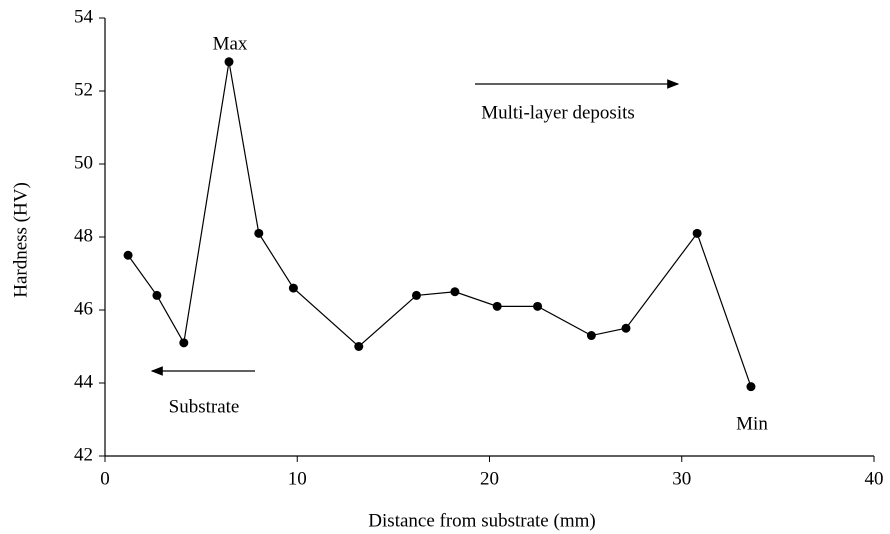 This screenshot has height=534, width=890. I want to click on y-tick-label: 48, so click(83, 235).